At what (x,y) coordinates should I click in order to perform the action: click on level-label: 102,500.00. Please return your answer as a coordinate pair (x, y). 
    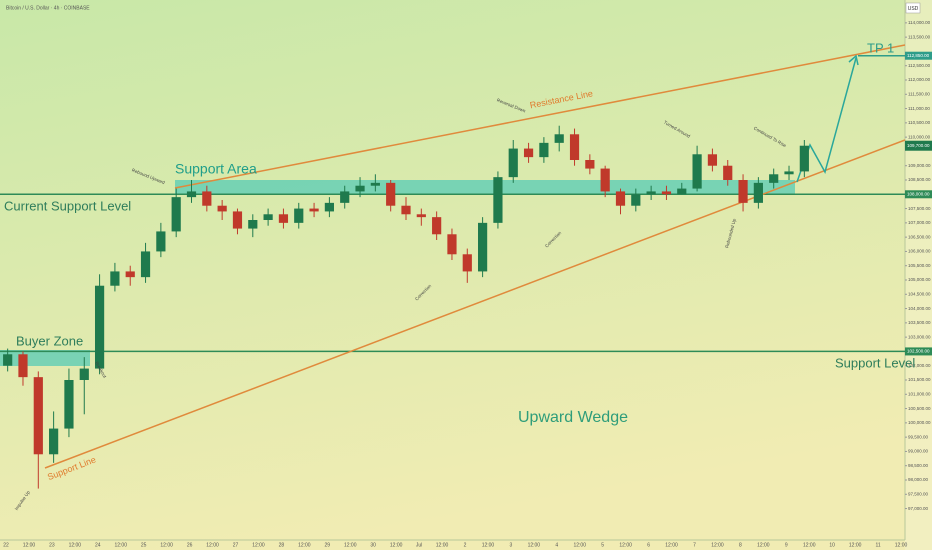
    Looking at the image, I should click on (918, 351).